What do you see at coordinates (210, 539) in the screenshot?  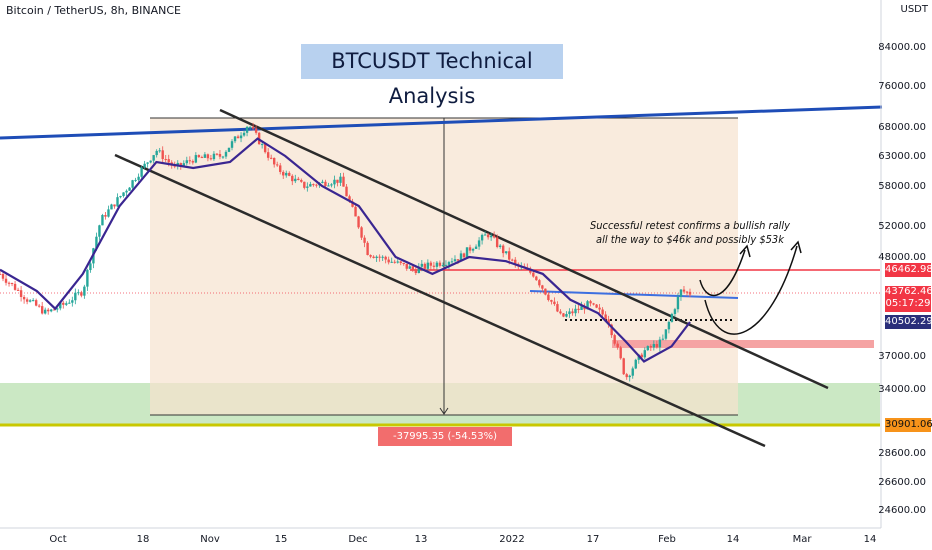 I see `x-tick-2: Nov` at bounding box center [210, 539].